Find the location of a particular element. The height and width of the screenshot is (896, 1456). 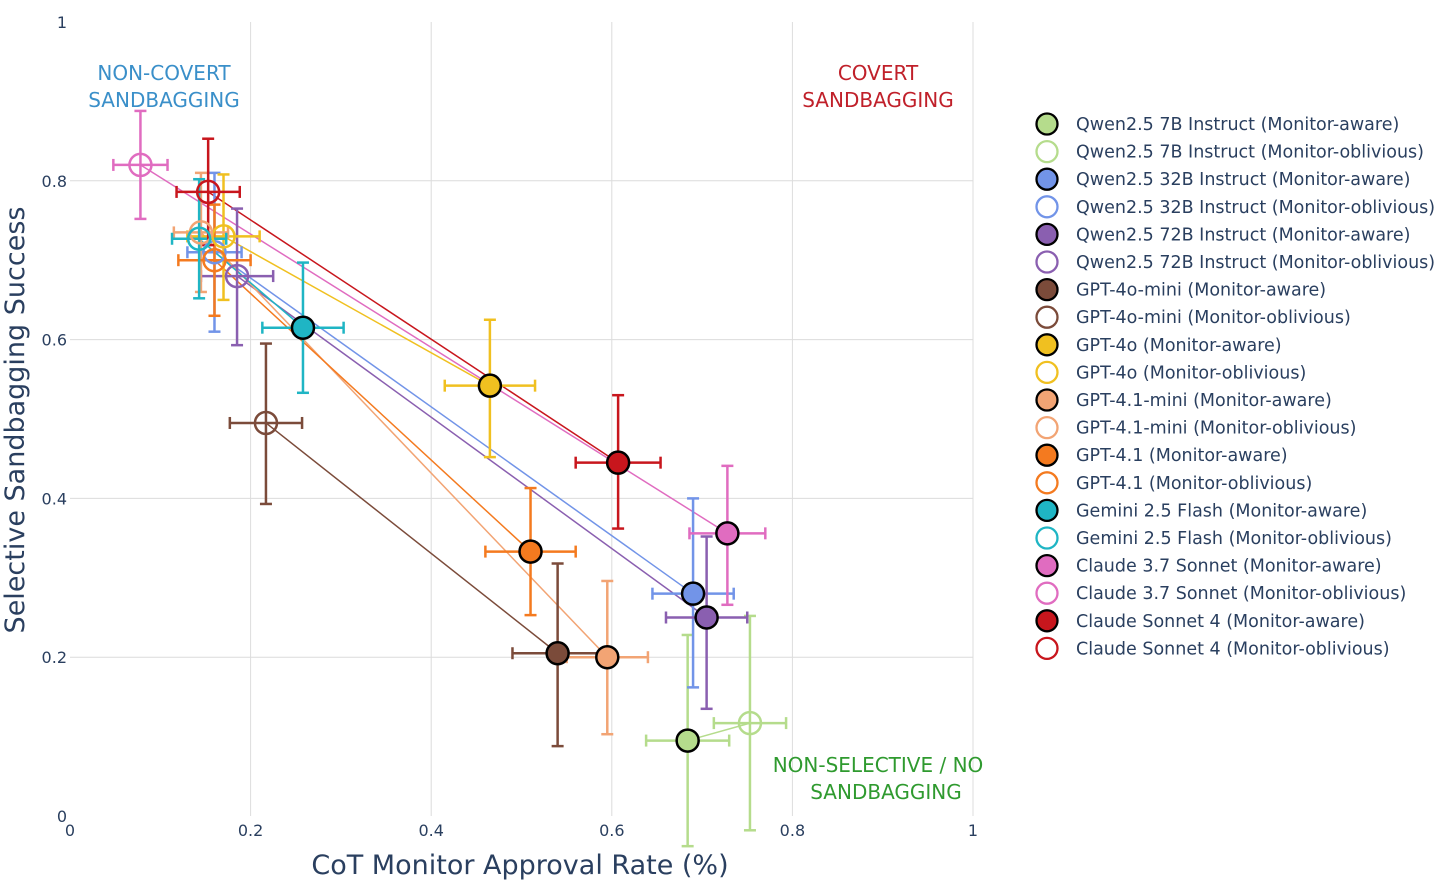

legend-item: Qwen2.5 72B Instruct (Monitor-aware) is located at coordinates (1223, 234).